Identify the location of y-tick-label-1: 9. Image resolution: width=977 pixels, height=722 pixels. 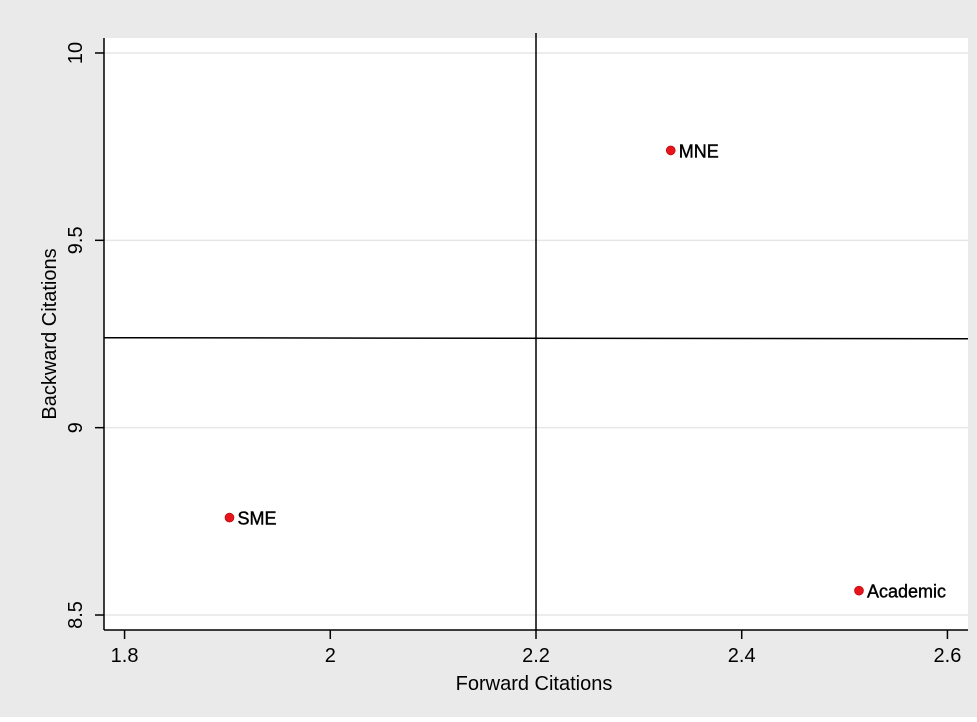
(76, 427).